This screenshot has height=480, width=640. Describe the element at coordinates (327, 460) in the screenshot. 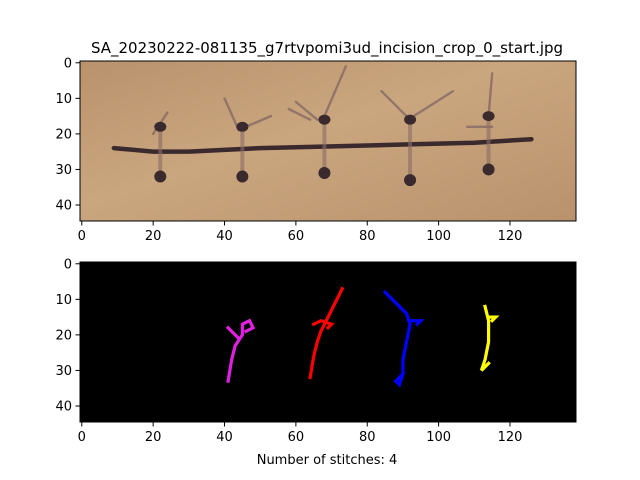

I see `stitch-count-label: Number of stitches: 4` at that location.